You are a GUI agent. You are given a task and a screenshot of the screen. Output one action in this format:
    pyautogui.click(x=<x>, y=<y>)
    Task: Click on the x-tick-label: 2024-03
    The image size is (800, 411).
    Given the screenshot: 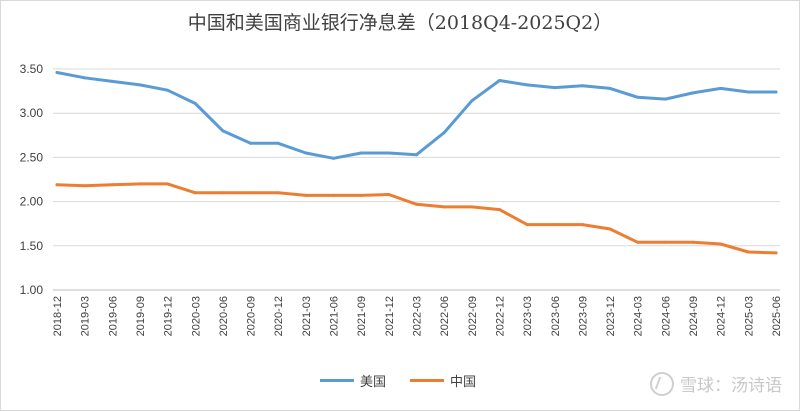 What is the action you would take?
    pyautogui.click(x=639, y=316)
    